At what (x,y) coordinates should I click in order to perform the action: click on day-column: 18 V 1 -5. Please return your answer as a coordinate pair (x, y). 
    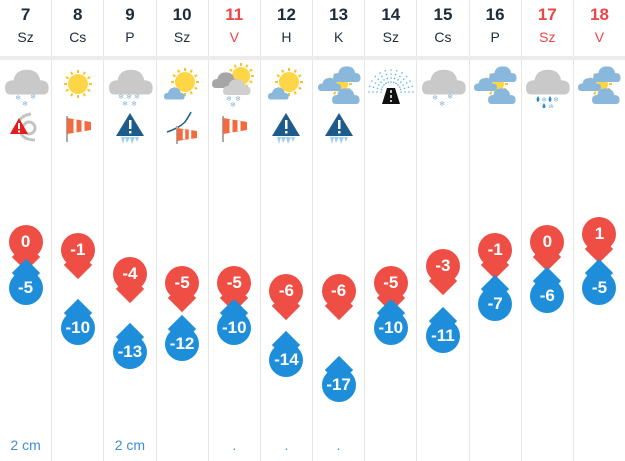
    Looking at the image, I should click on (599, 230).